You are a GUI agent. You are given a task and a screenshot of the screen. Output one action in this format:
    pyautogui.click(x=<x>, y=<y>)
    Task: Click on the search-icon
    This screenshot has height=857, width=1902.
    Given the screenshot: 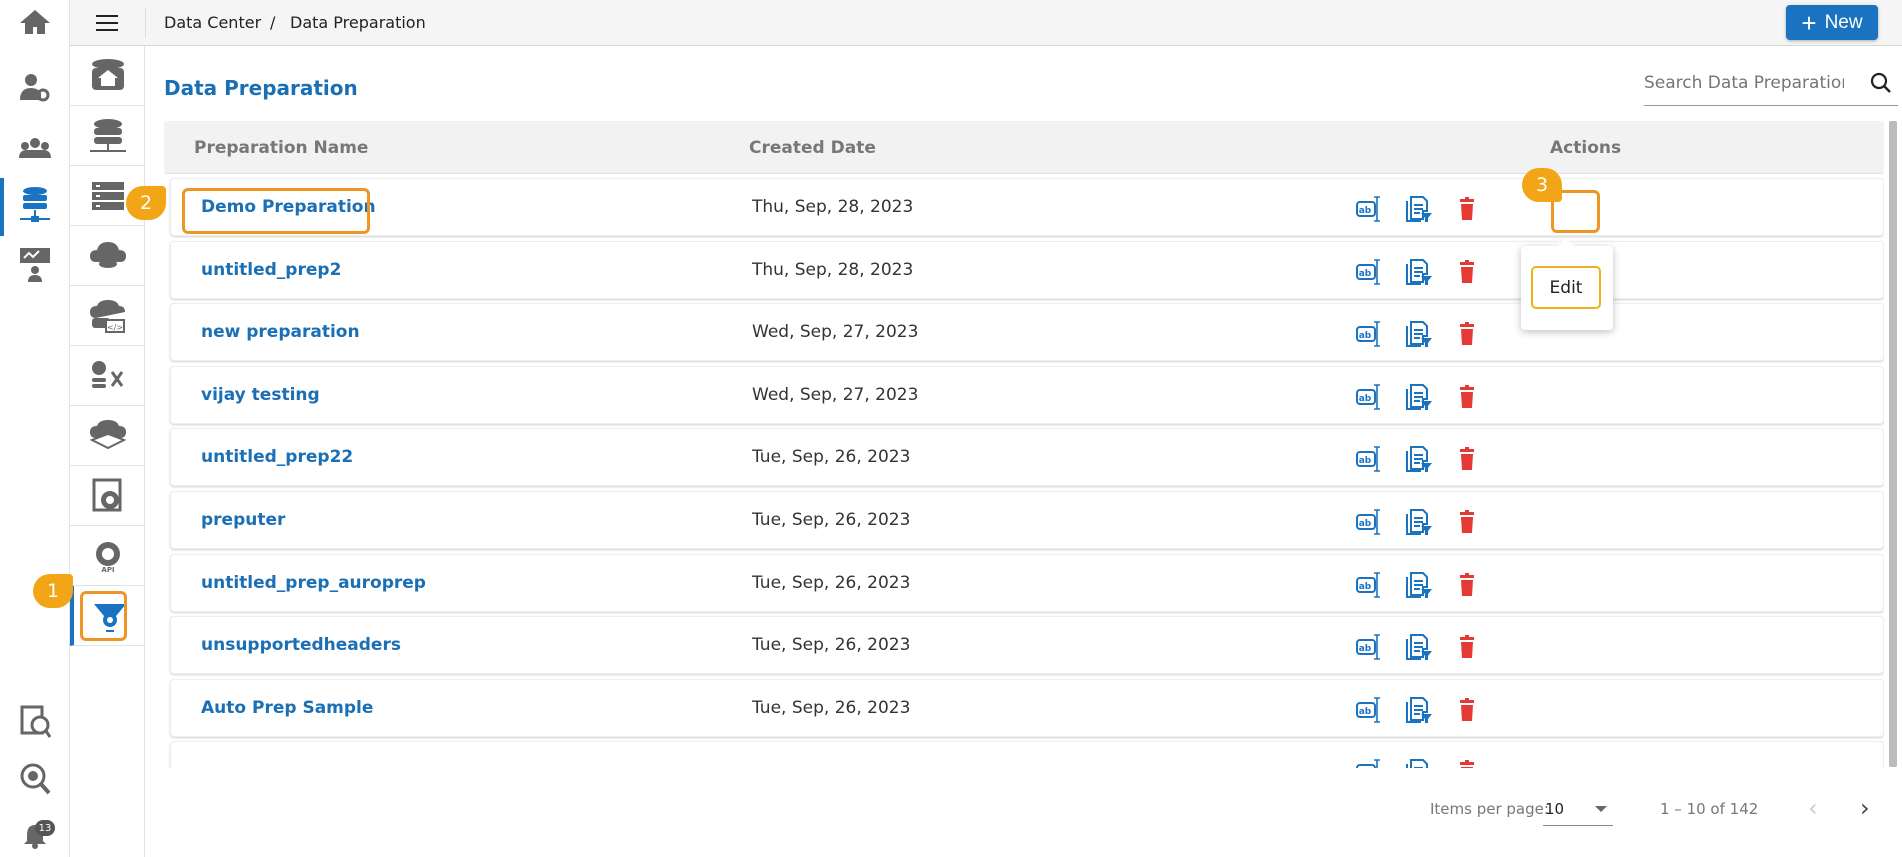 What is the action you would take?
    pyautogui.click(x=1881, y=83)
    